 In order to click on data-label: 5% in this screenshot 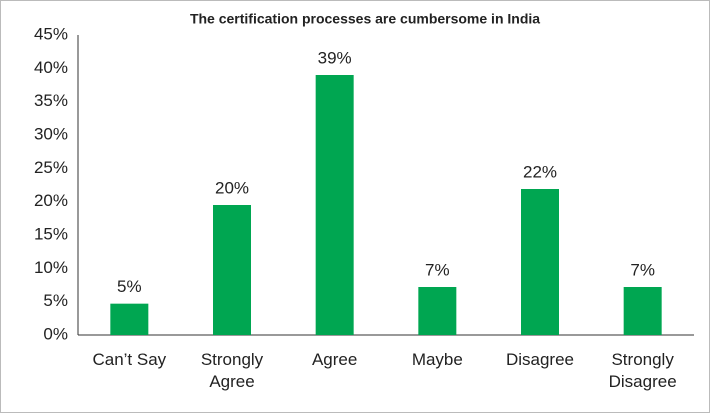, I will do `click(129, 286)`.